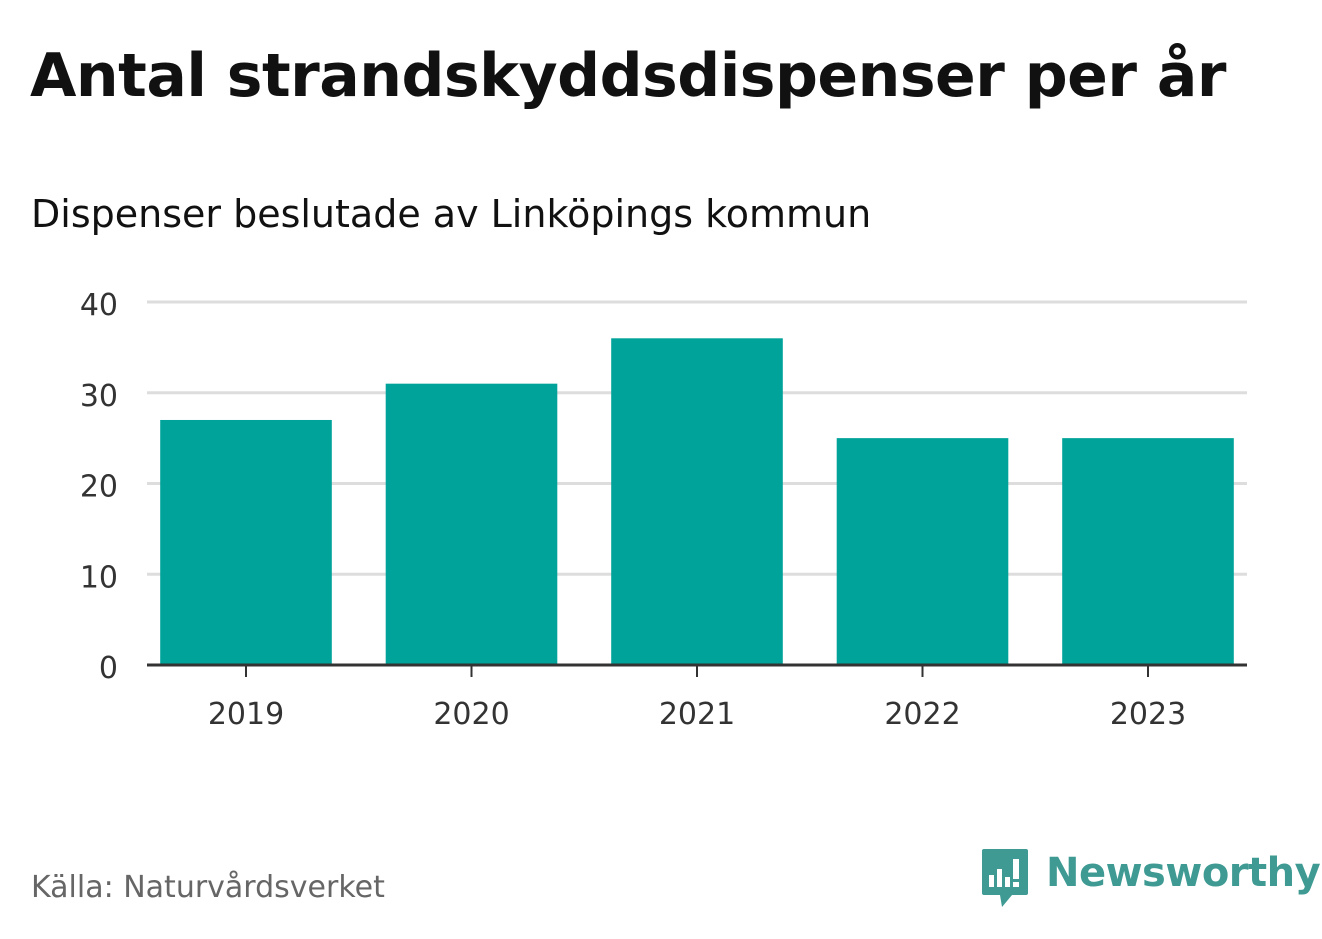 The width and height of the screenshot is (1322, 939). Describe the element at coordinates (246, 542) in the screenshot. I see `bar-2019` at that location.